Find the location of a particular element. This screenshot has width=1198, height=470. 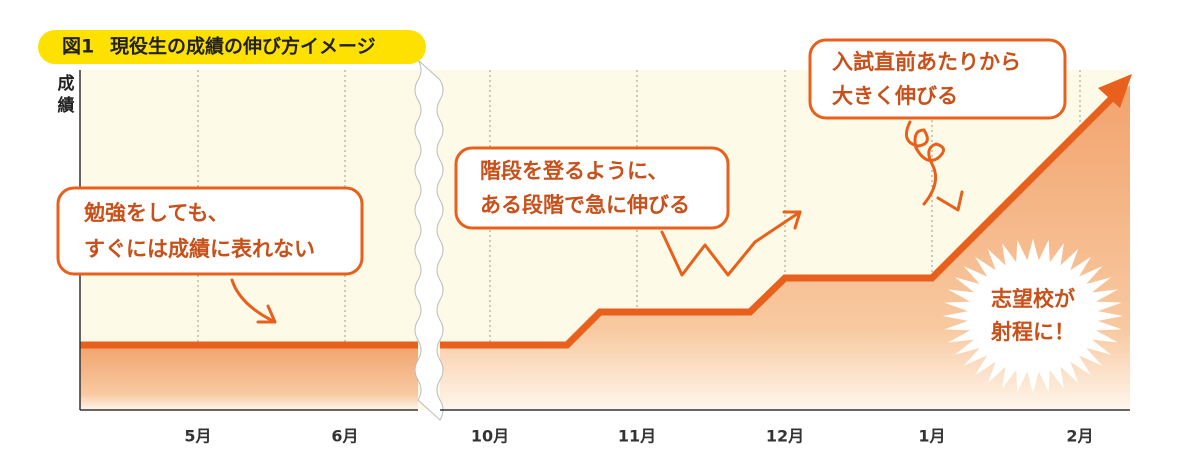

arrowhead is located at coordinates (1115, 91).